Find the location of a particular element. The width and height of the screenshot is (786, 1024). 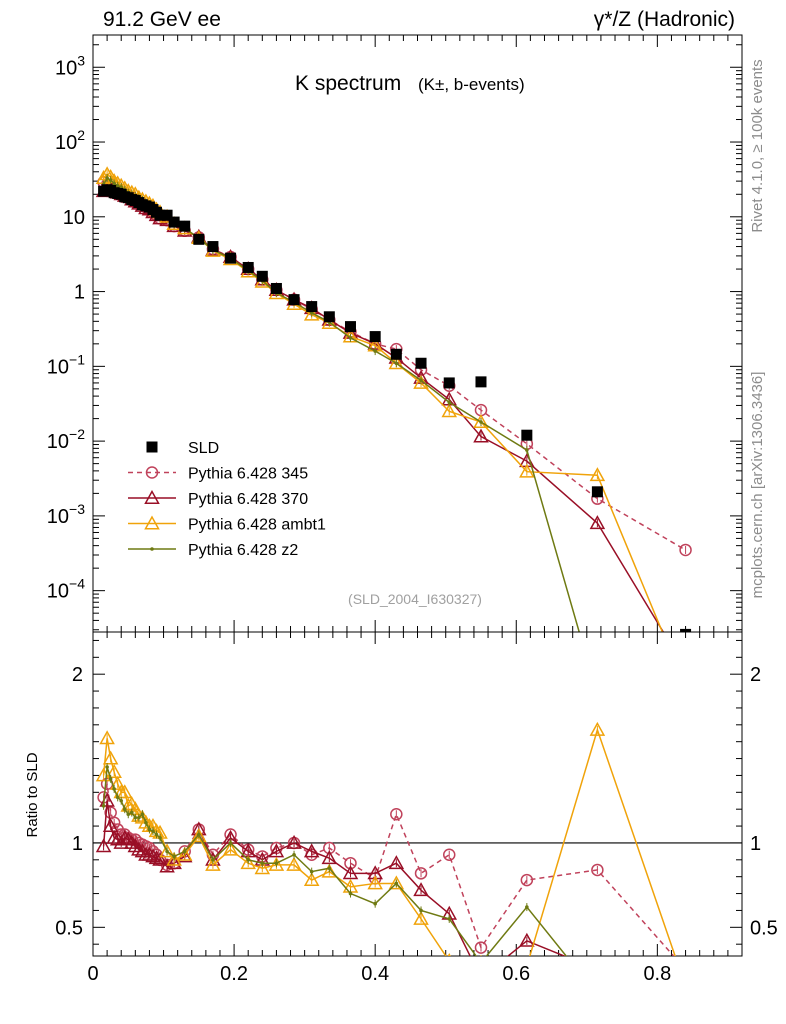

ratio-y-tick-label: 2 is located at coordinates (77, 675).